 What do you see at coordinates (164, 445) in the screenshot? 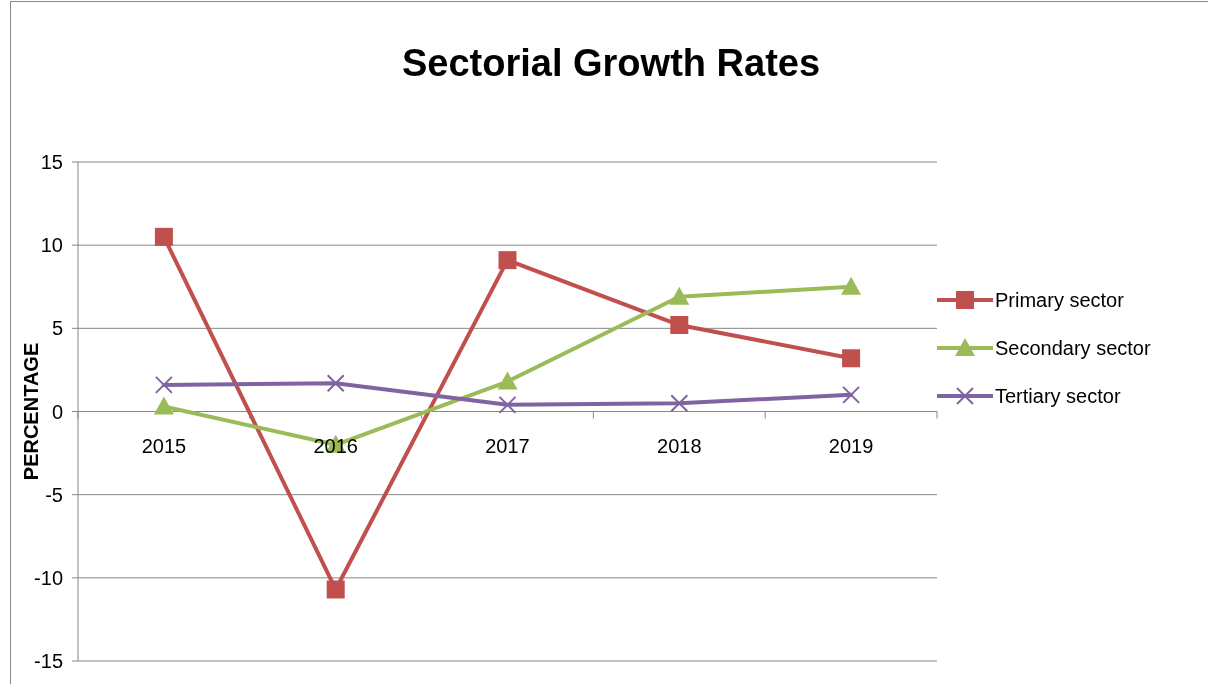
I see `x-tick-label: 2015` at bounding box center [164, 445].